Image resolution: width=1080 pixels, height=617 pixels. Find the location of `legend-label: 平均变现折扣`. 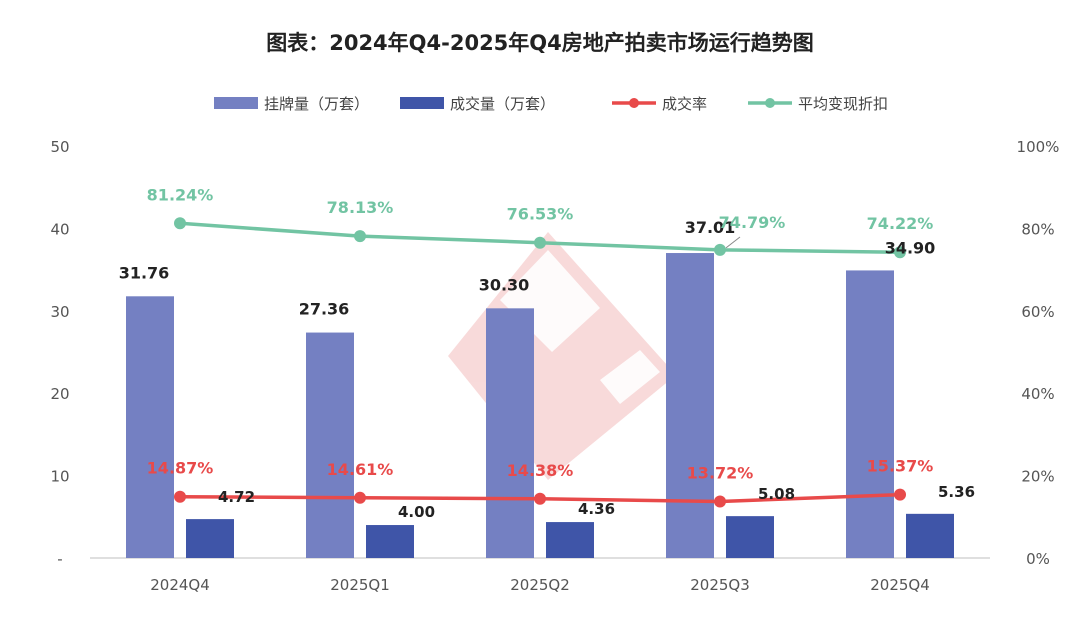

legend-label: 平均变现折扣 is located at coordinates (843, 104).